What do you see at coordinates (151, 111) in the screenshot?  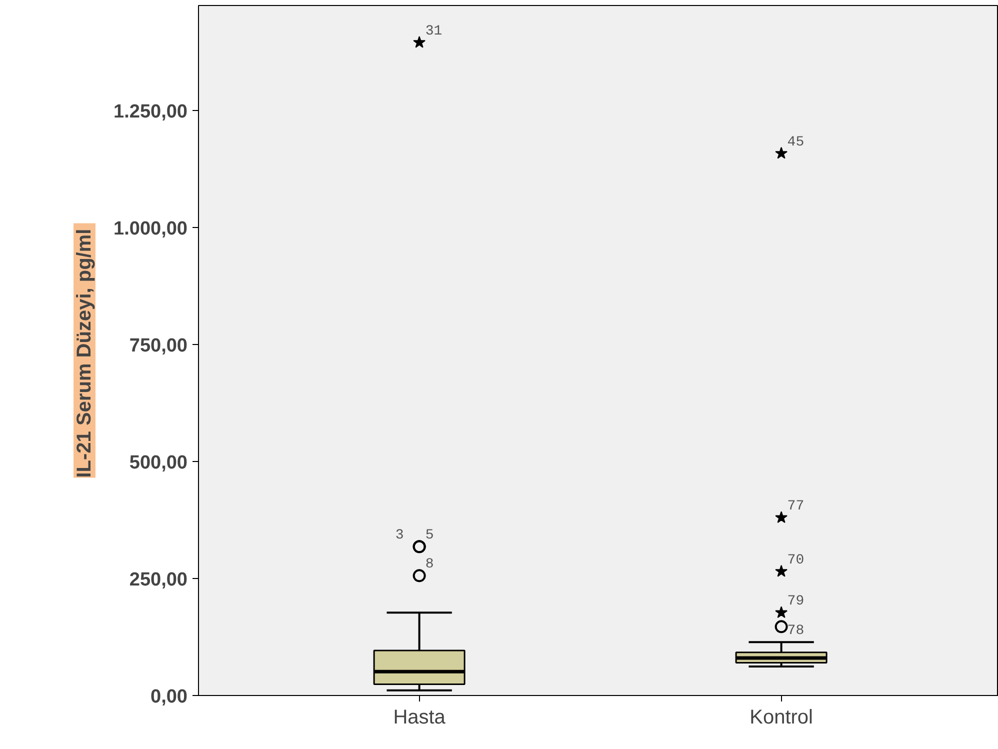 I see `y-tick-label: 1.250,00` at bounding box center [151, 111].